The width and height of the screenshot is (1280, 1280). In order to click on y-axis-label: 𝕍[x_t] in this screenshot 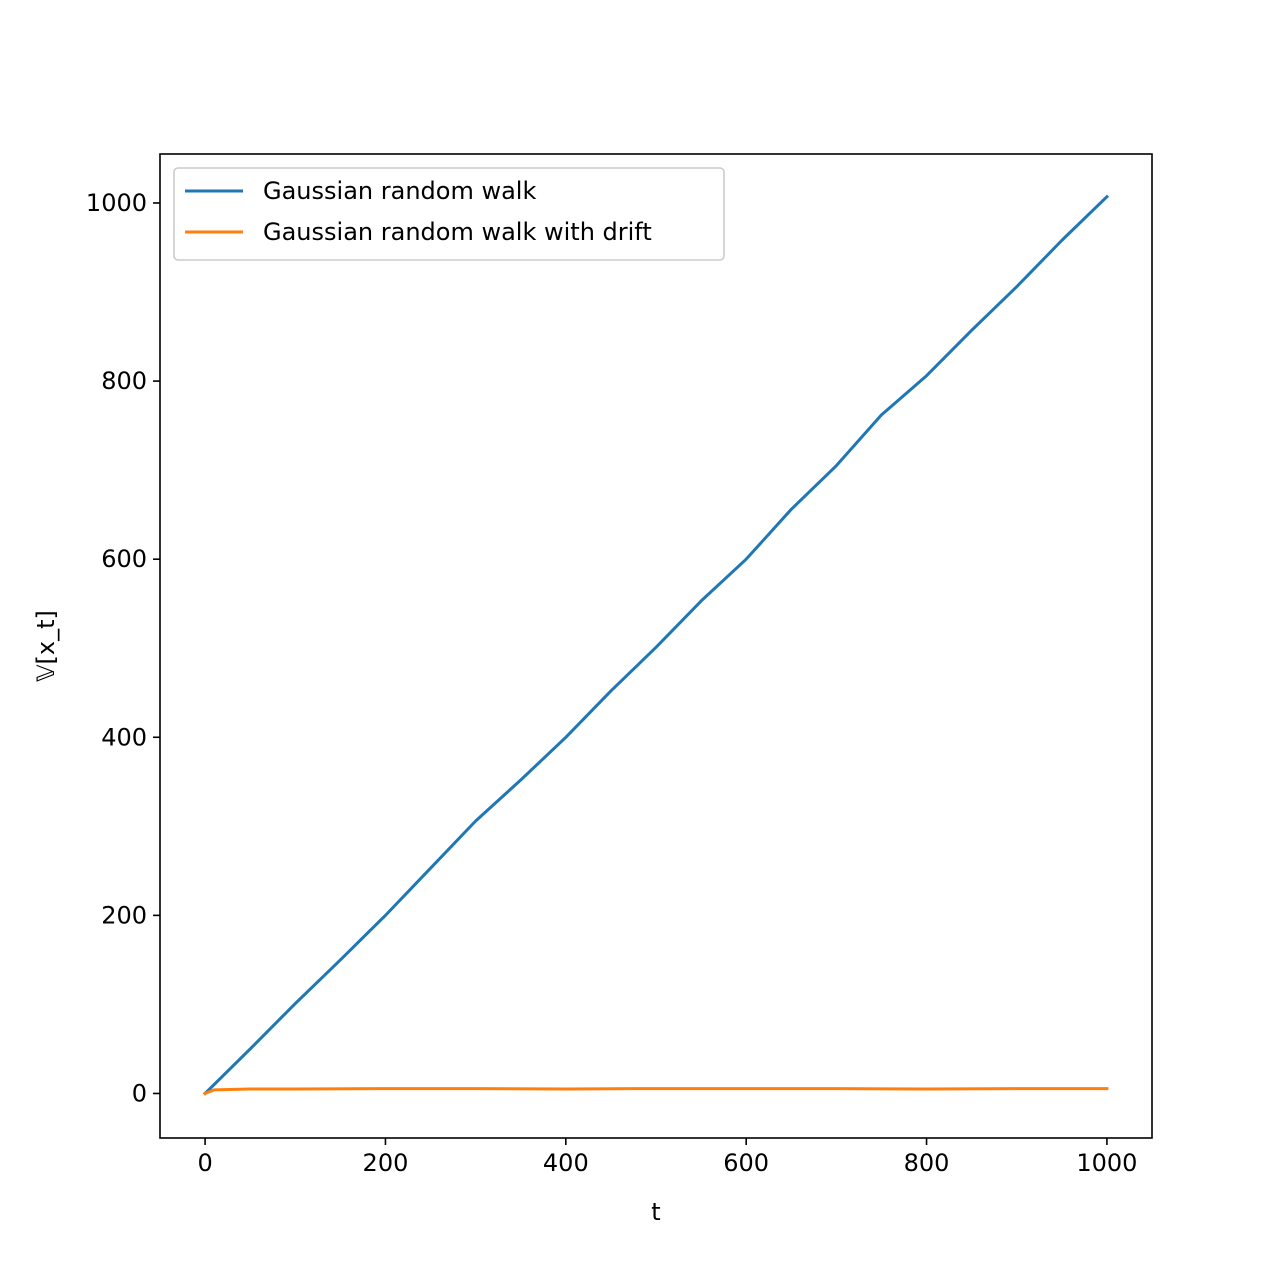, I will do `click(46, 646)`.